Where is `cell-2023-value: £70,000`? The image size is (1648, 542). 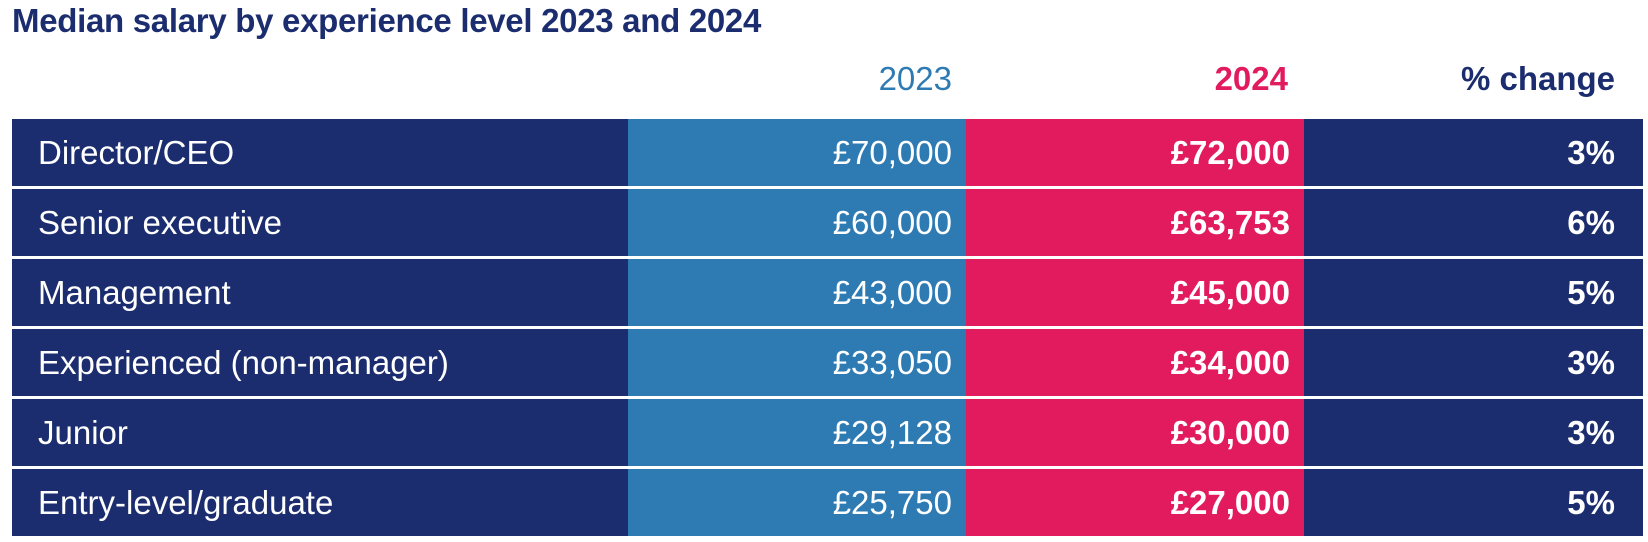
cell-2023-value: £70,000 is located at coordinates (797, 152).